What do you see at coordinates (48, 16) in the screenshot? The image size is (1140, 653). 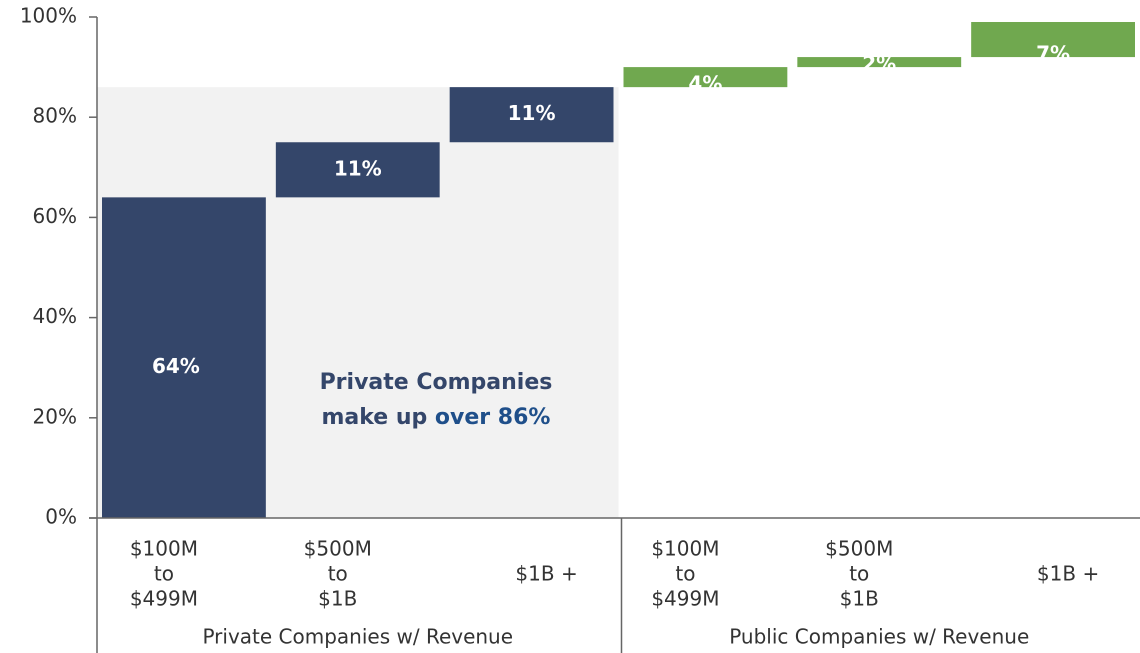 I see `y-tick-label: 100%` at bounding box center [48, 16].